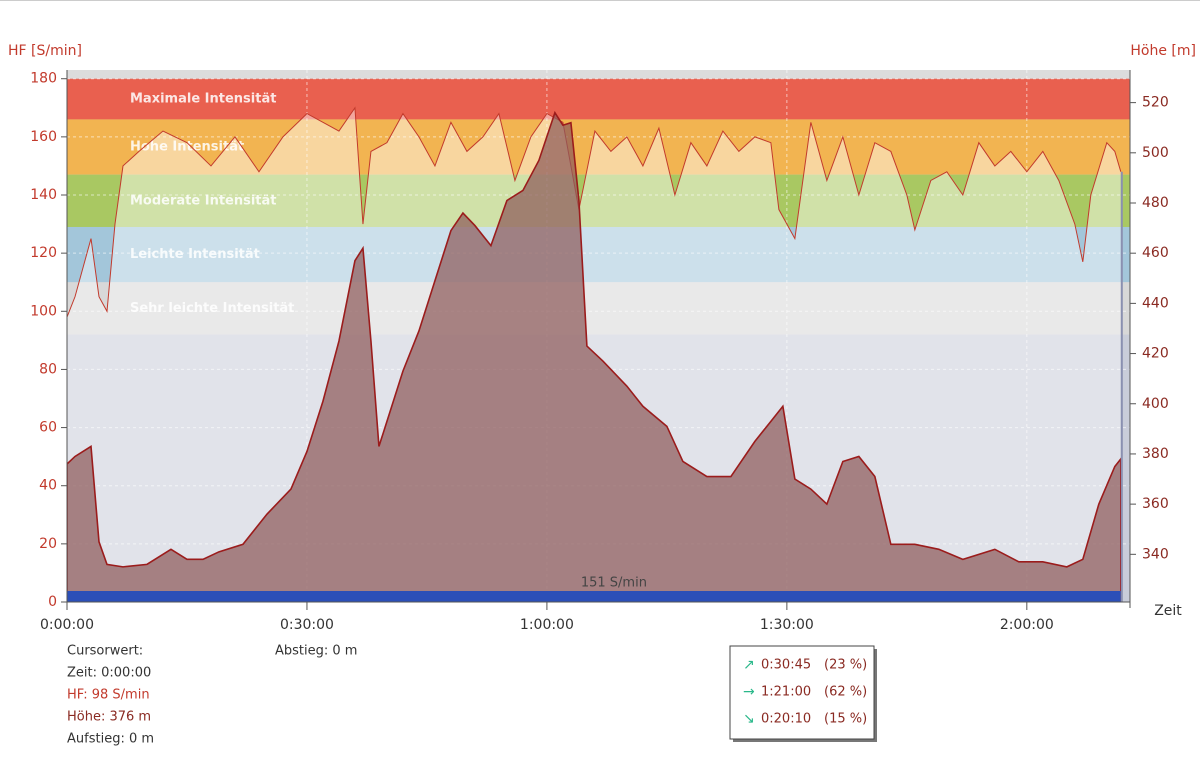 This screenshot has width=1200, height=762. What do you see at coordinates (43, 79) in the screenshot?
I see `y-tick-label: 180` at bounding box center [43, 79].